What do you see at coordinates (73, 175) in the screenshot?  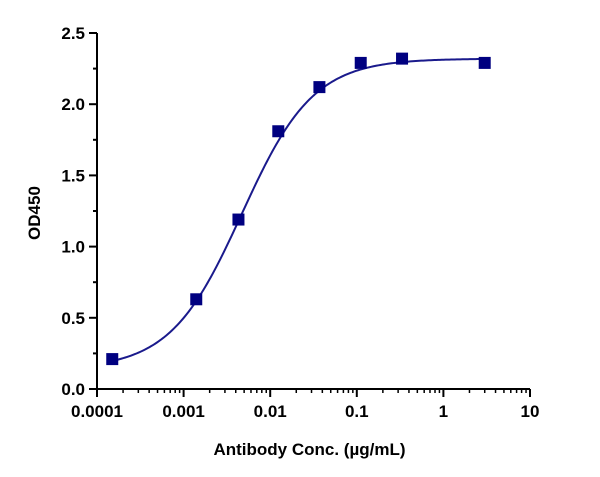 I see `y-tick-label: 1.5` at bounding box center [73, 175].